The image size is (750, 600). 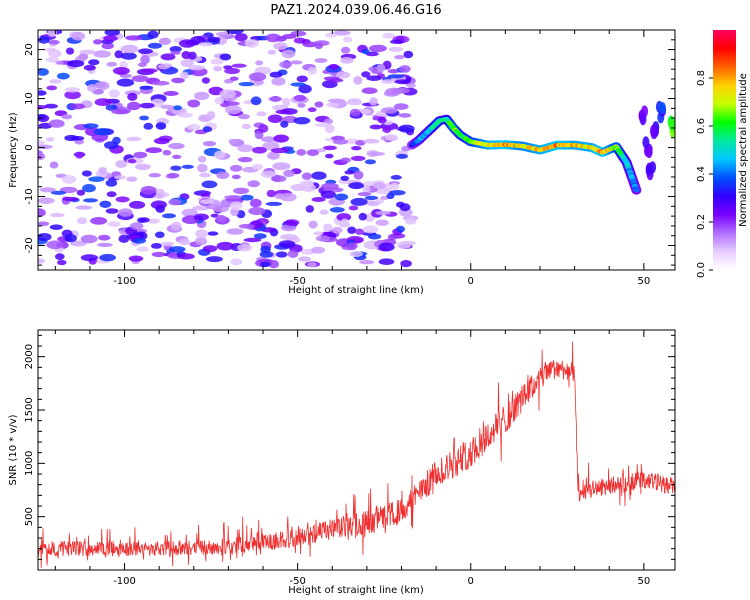 I want to click on y-tick-label: 0, so click(x=29, y=147).